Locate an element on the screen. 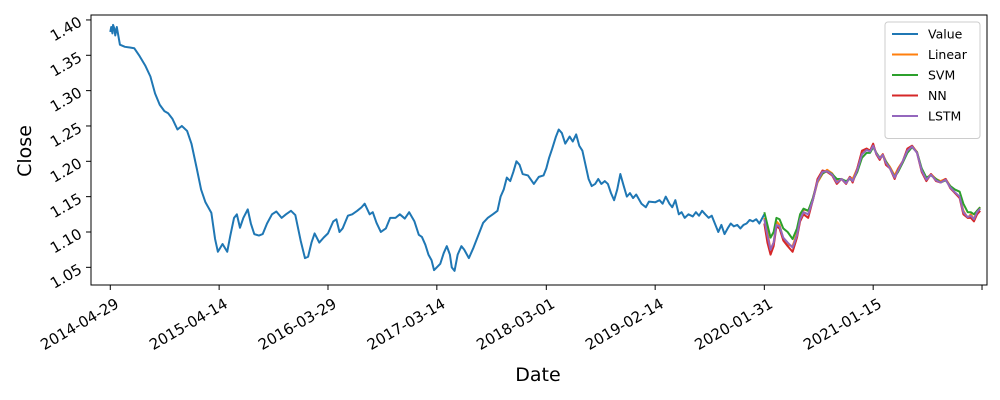  y-axis: 1.051.101.15 1.201.251.30 1.351.40 is located at coordinates (69, 152).